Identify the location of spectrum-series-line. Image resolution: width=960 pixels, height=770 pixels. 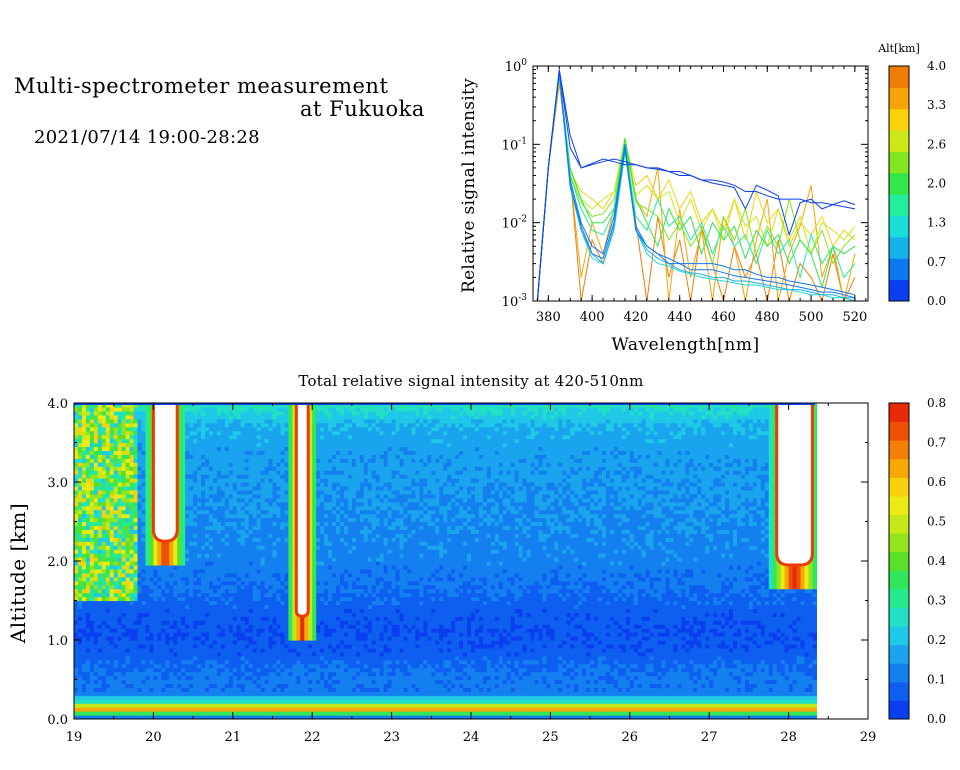
(696, 187).